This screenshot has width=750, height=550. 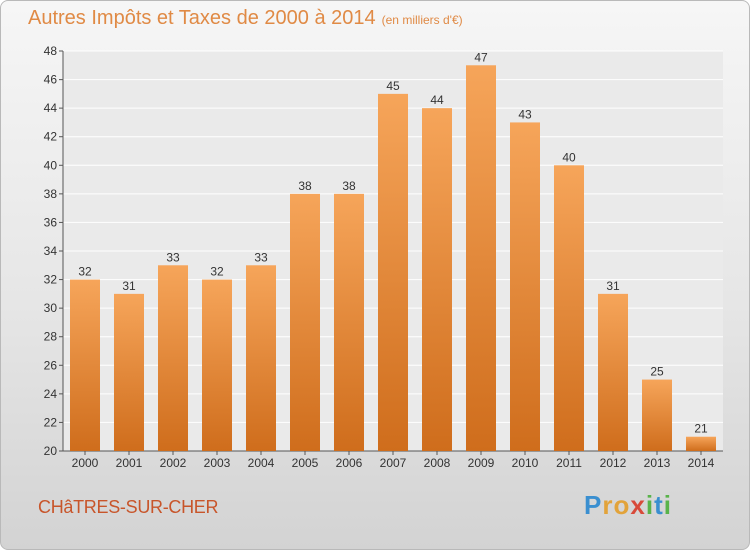 What do you see at coordinates (349, 186) in the screenshot?
I see `data-label-2006: 38` at bounding box center [349, 186].